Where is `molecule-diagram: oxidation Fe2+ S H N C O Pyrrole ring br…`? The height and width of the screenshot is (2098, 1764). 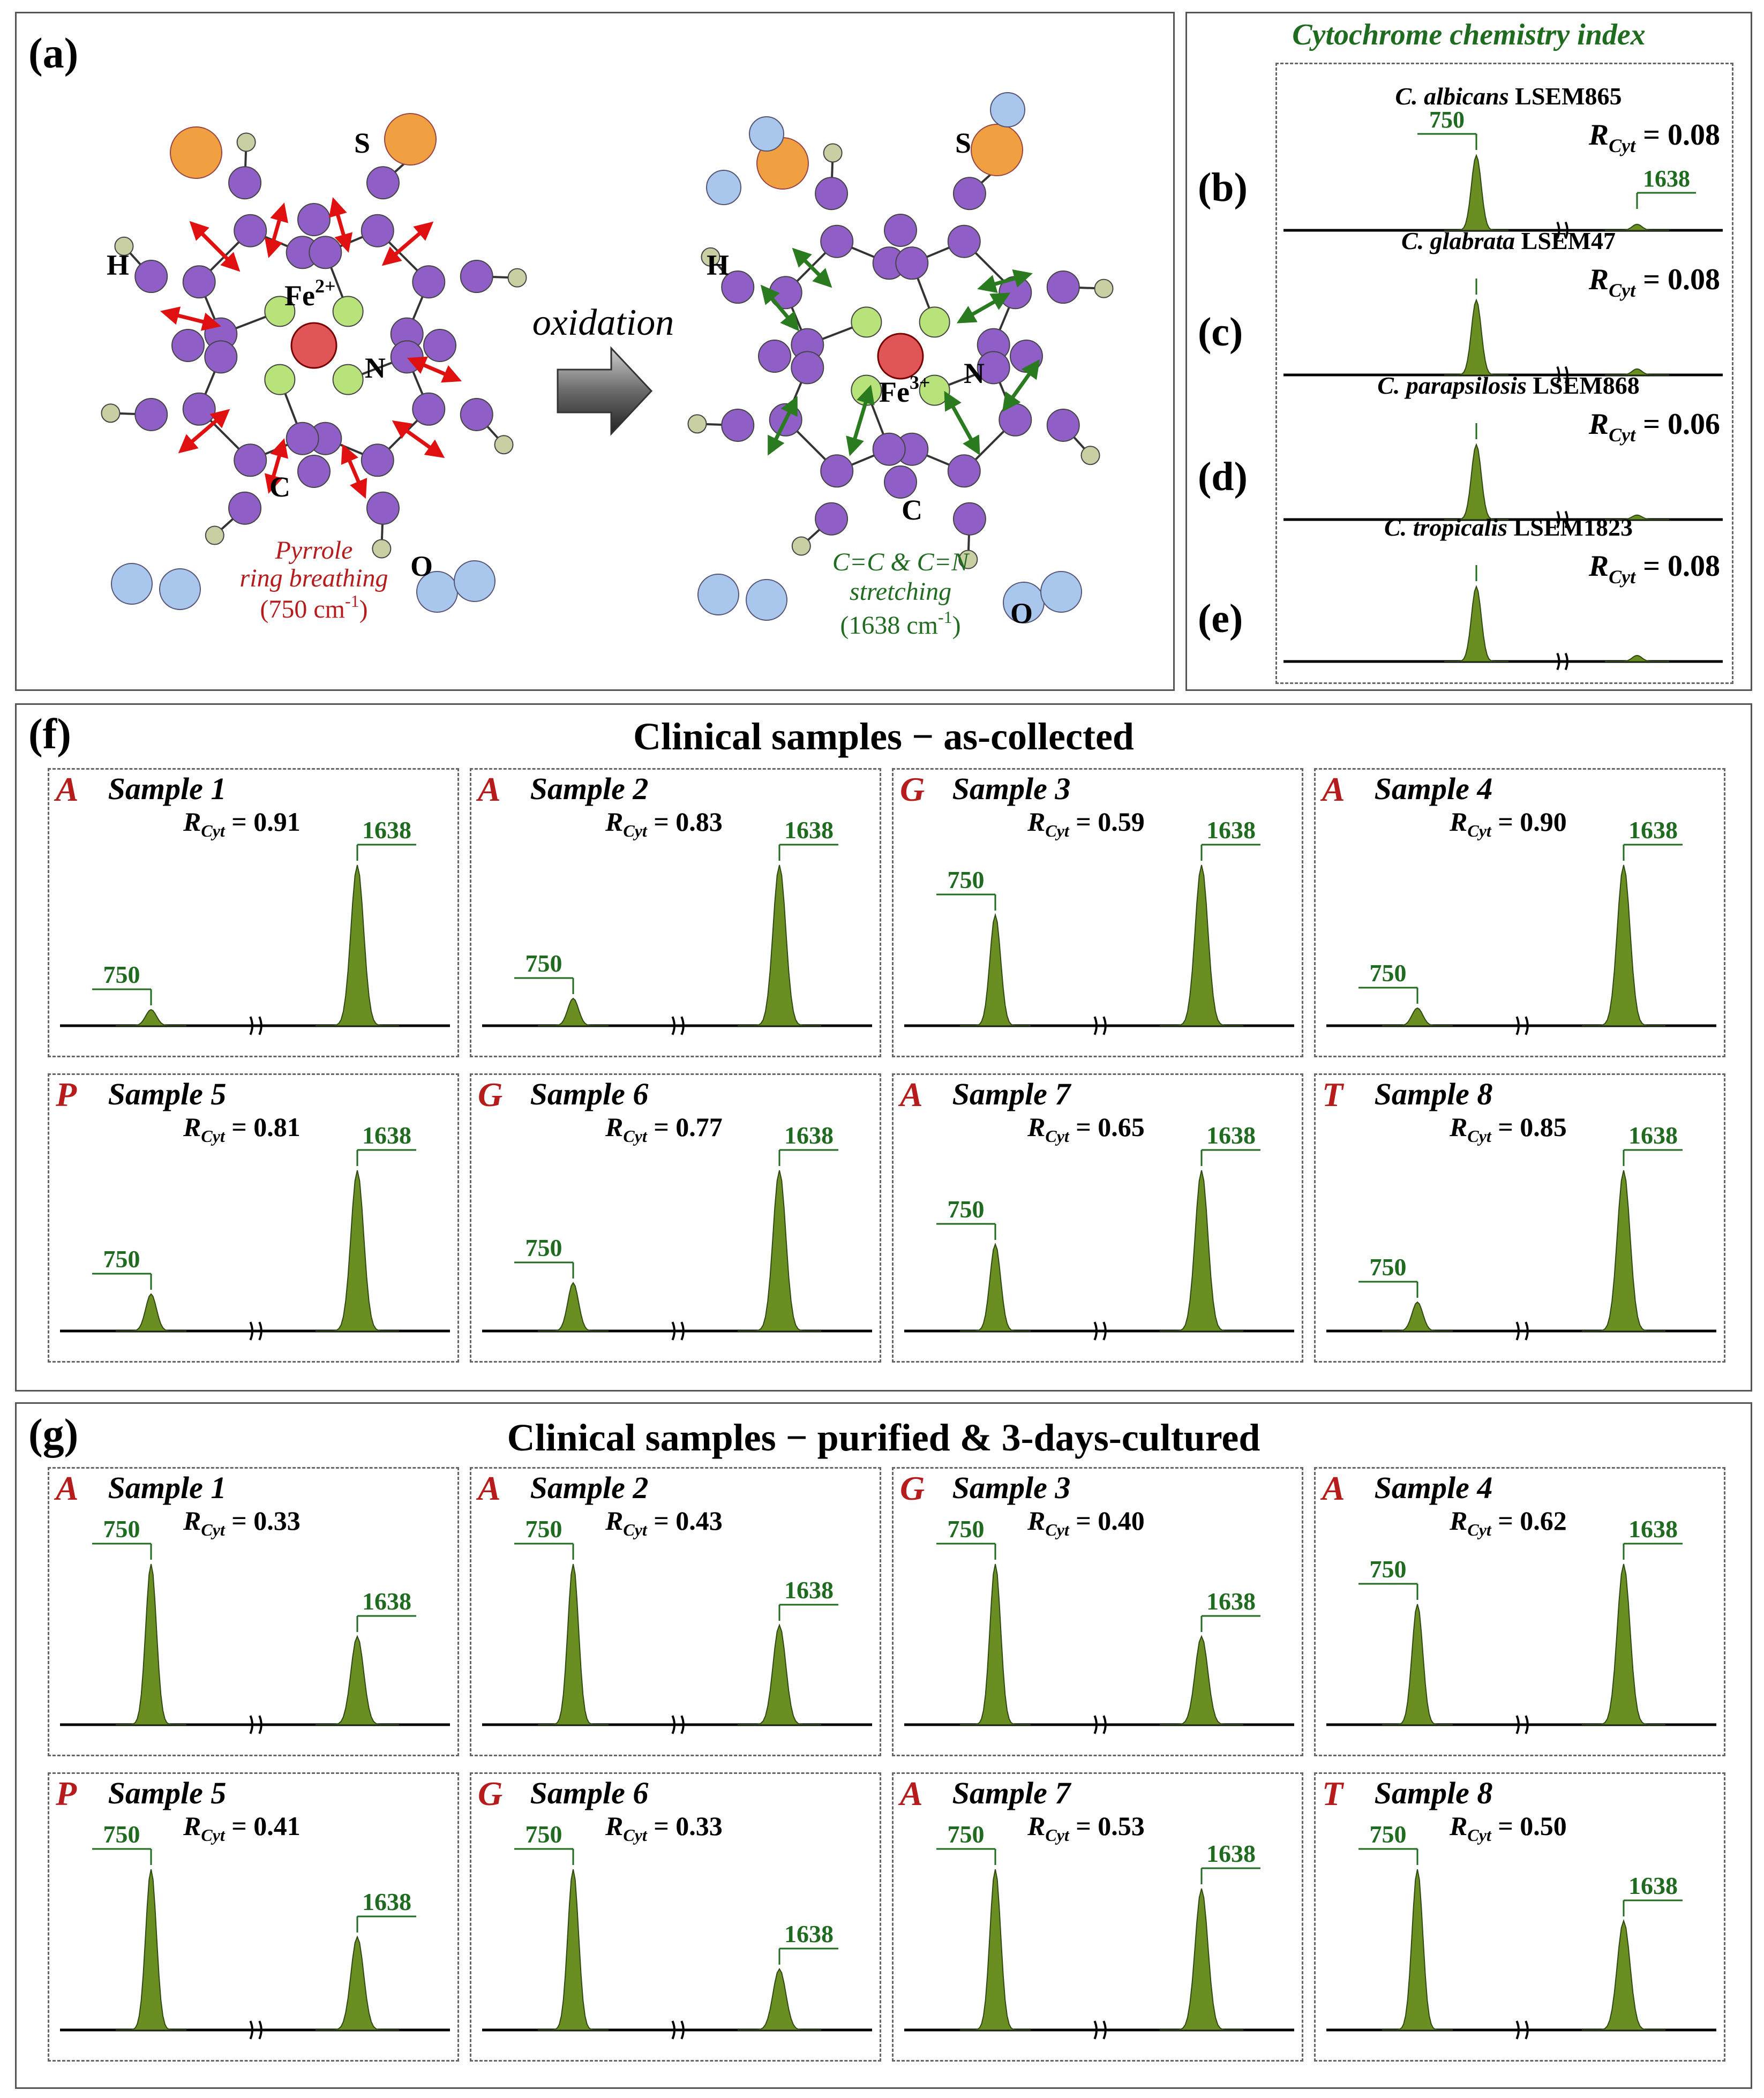
molecule-diagram: oxidation Fe2+ S H N C O Pyrrole ring br… is located at coordinates (607, 366).